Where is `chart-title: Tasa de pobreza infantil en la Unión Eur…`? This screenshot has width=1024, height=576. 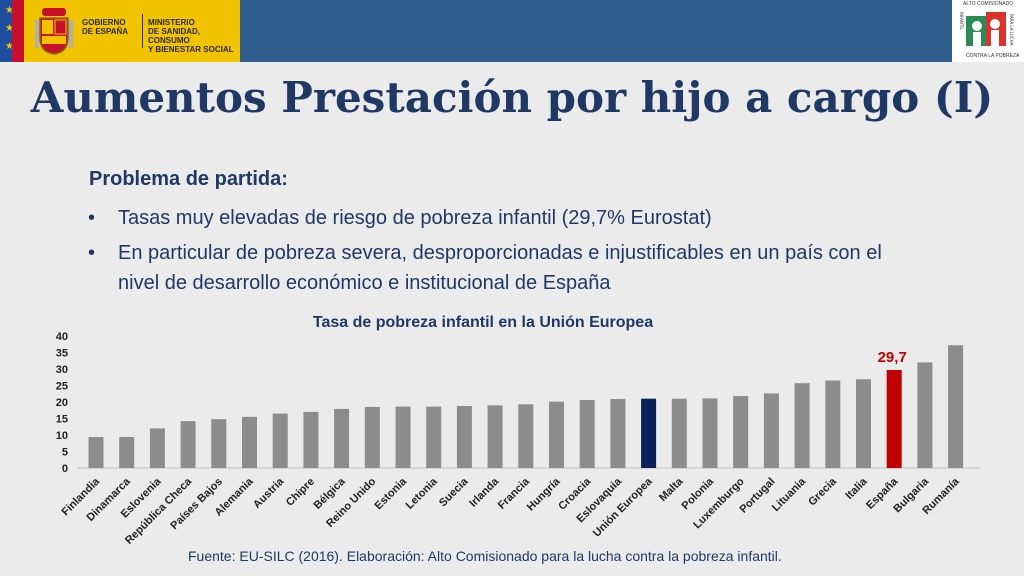 chart-title: Tasa de pobreza infantil en la Unión Eur… is located at coordinates (483, 322).